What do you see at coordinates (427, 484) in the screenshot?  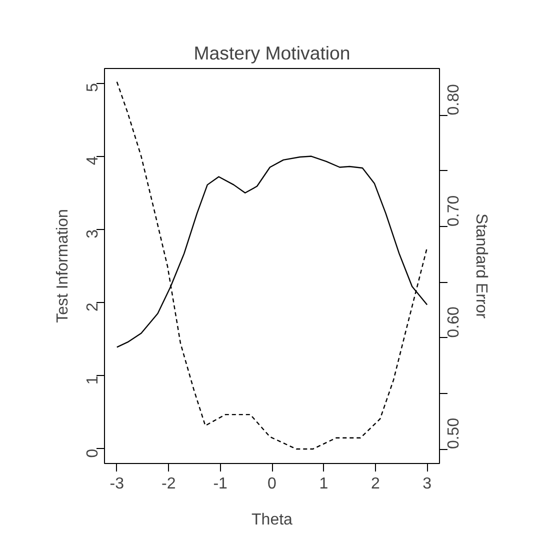 I see `x-tick-label: 3` at bounding box center [427, 484].